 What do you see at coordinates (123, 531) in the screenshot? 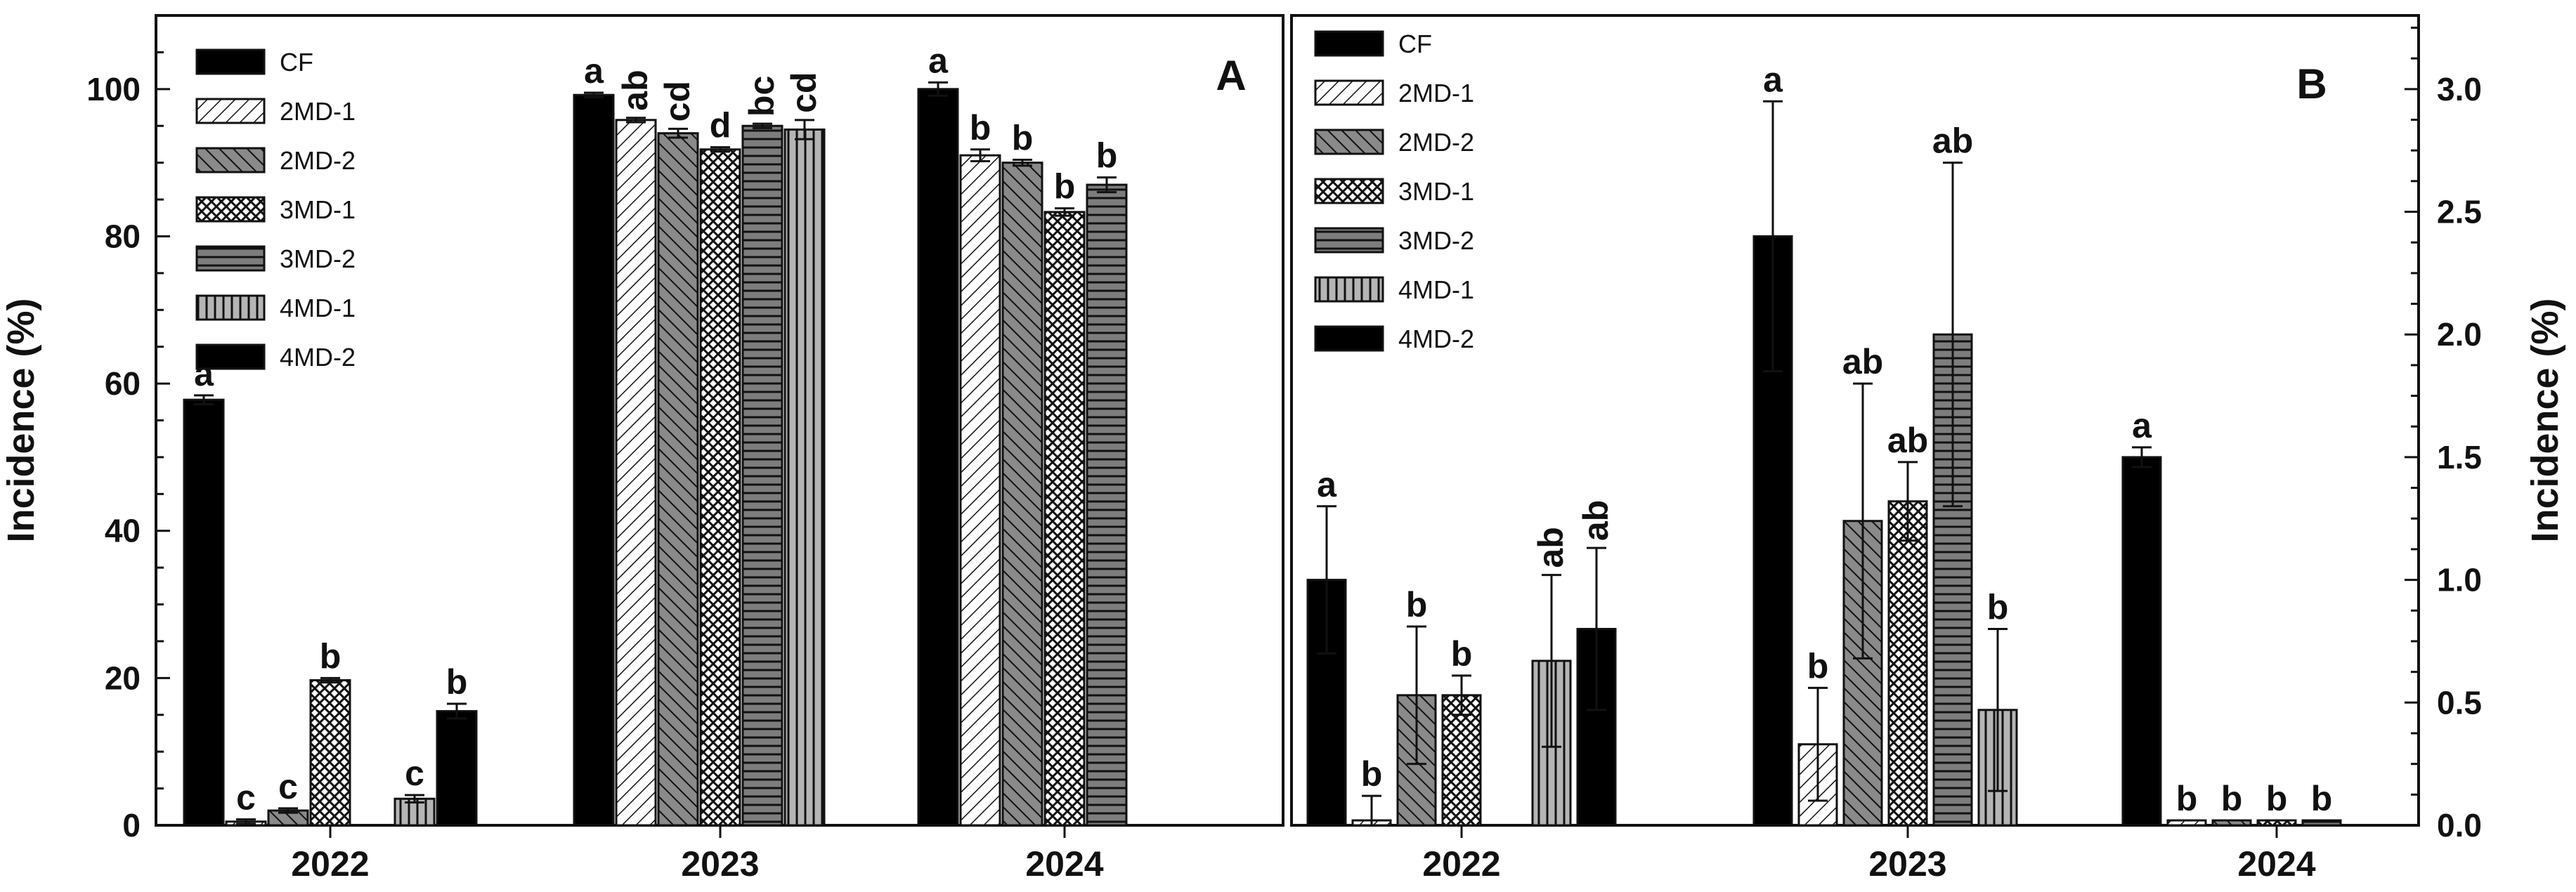
I see `y-tick-label: 40` at bounding box center [123, 531].